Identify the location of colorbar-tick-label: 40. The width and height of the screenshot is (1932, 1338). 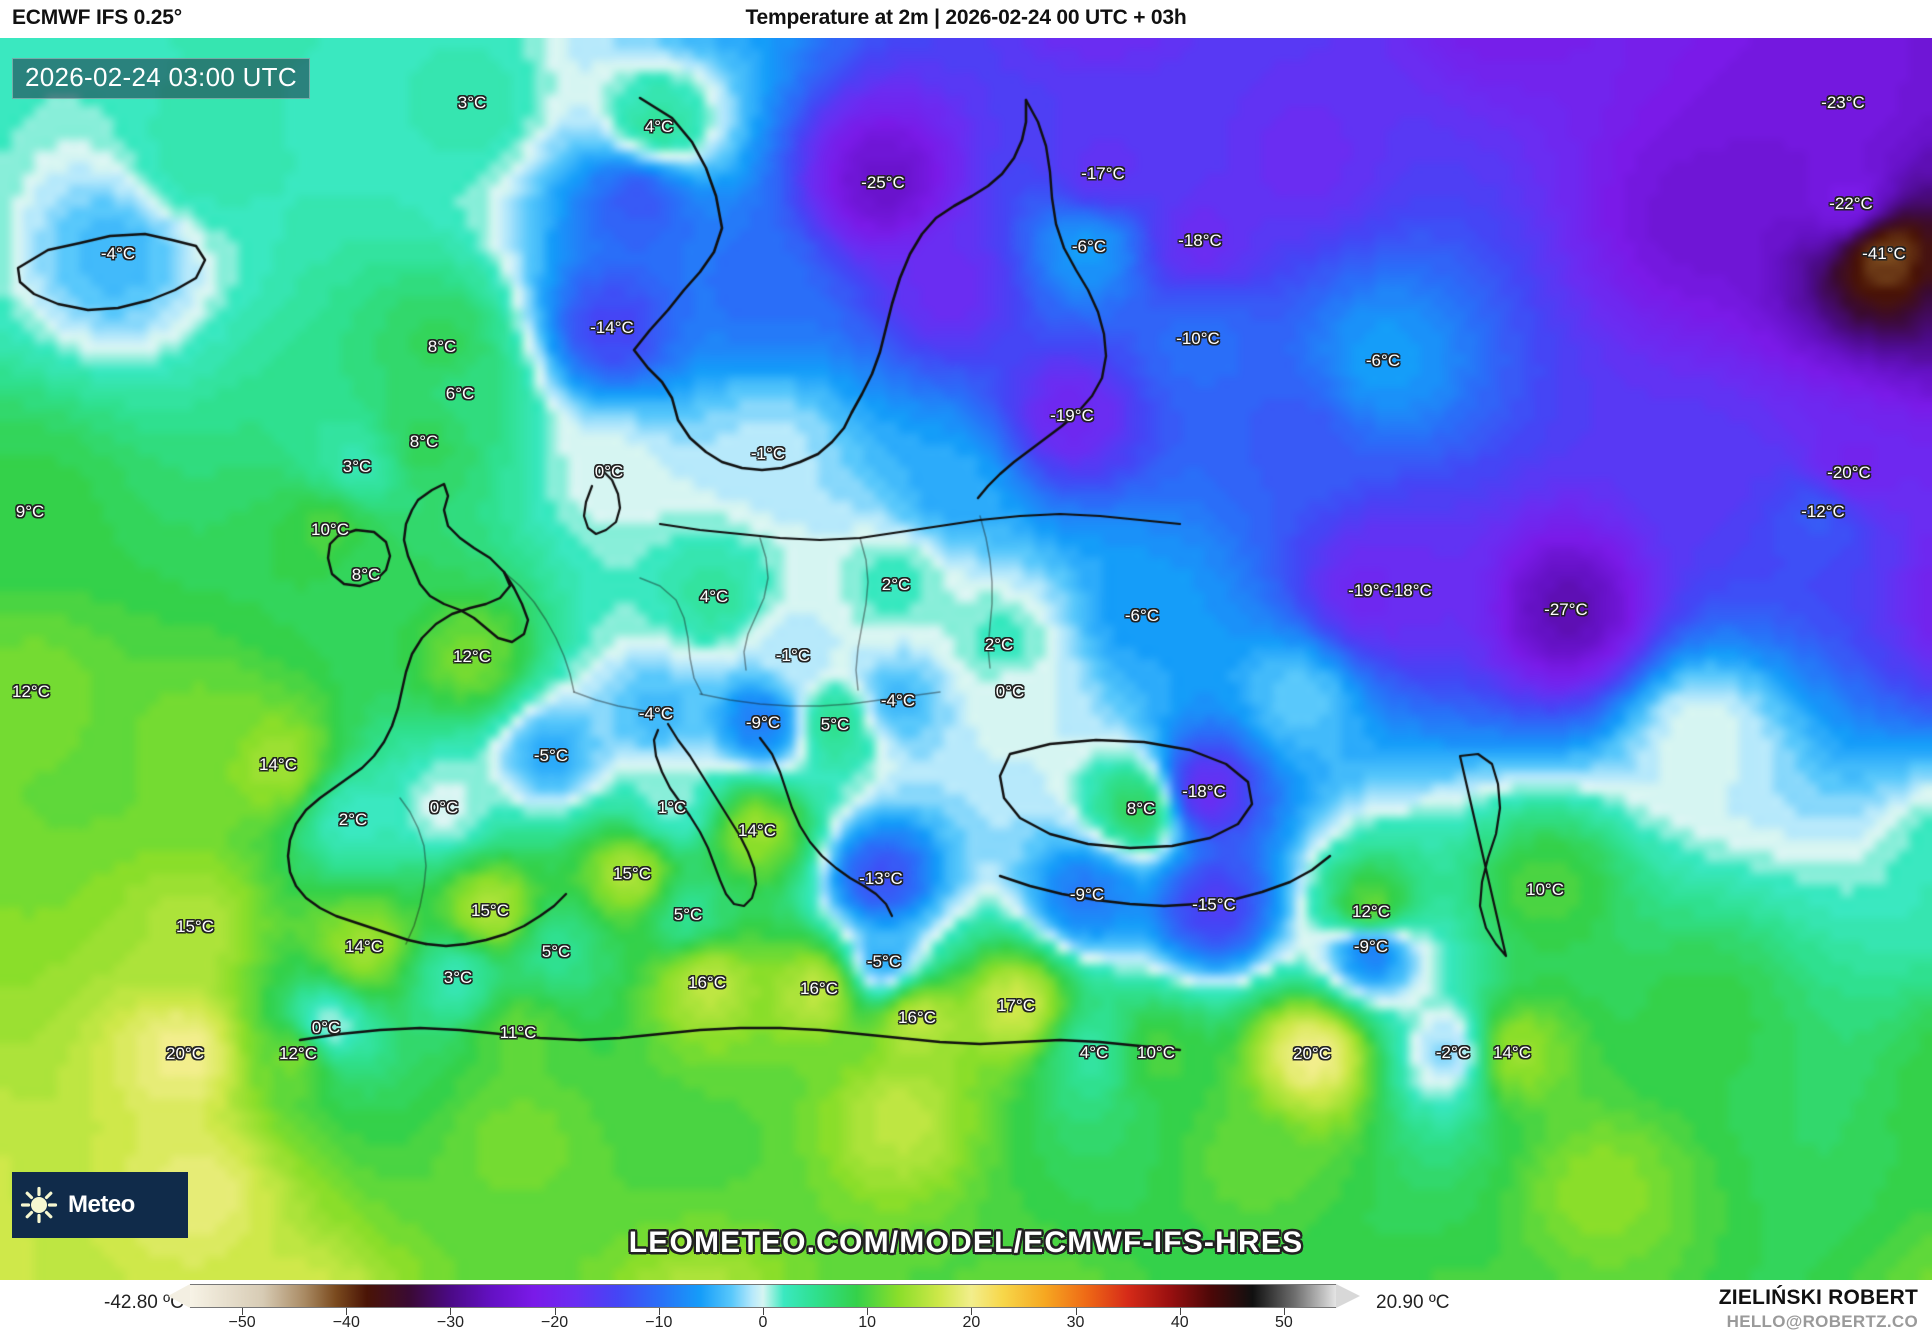
(1179, 1322).